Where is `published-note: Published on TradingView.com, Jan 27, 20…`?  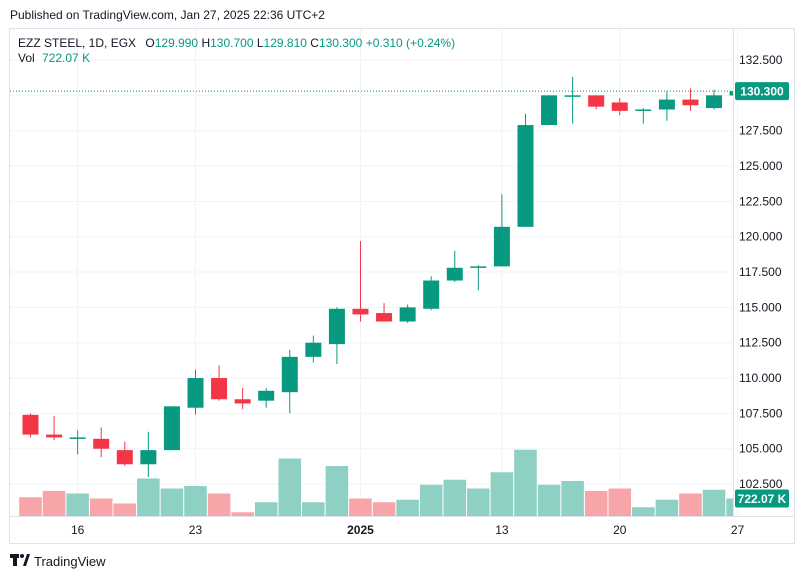 published-note: Published on TradingView.com, Jan 27, 20… is located at coordinates (167, 15).